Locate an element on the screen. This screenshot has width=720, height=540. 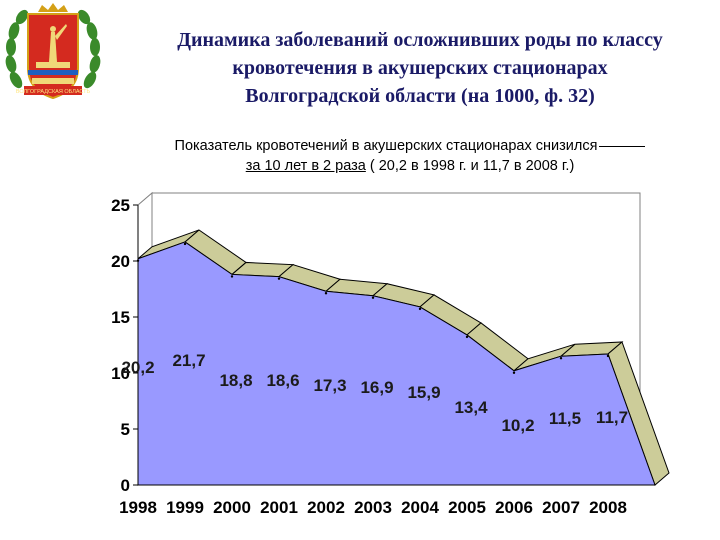
y-tick-label: 25 is located at coordinates (120, 205).